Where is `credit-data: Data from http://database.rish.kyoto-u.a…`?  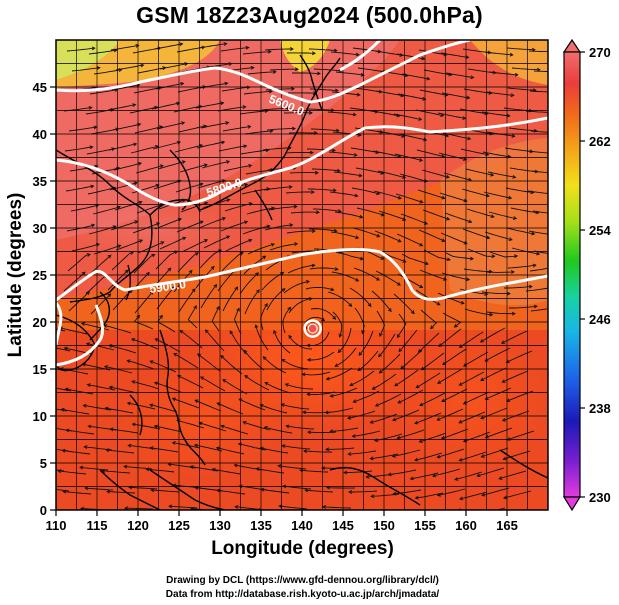
credit-data: Data from http://database.rish.kyoto-u.a… is located at coordinates (302, 594).